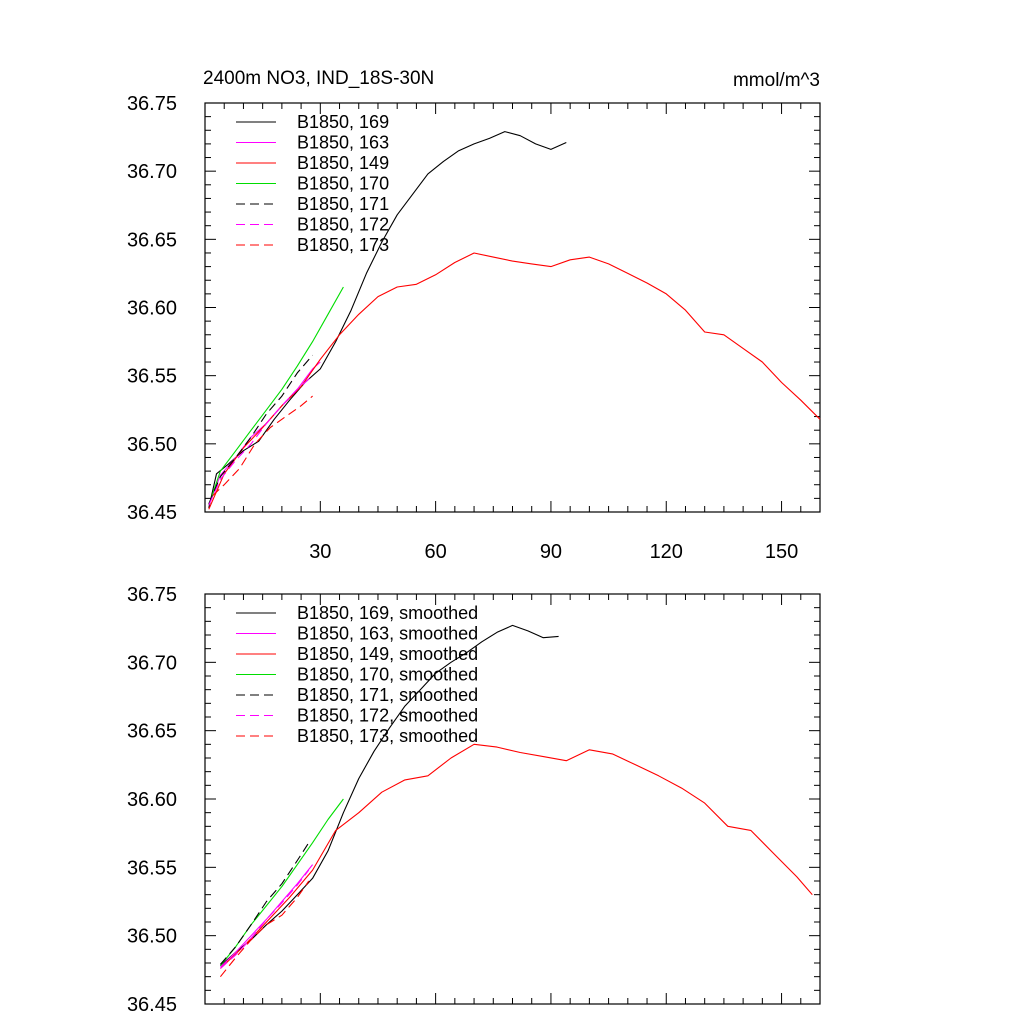 Image resolution: width=1024 pixels, height=1024 pixels. What do you see at coordinates (343, 163) in the screenshot?
I see `legend-label: B1850, 149` at bounding box center [343, 163].